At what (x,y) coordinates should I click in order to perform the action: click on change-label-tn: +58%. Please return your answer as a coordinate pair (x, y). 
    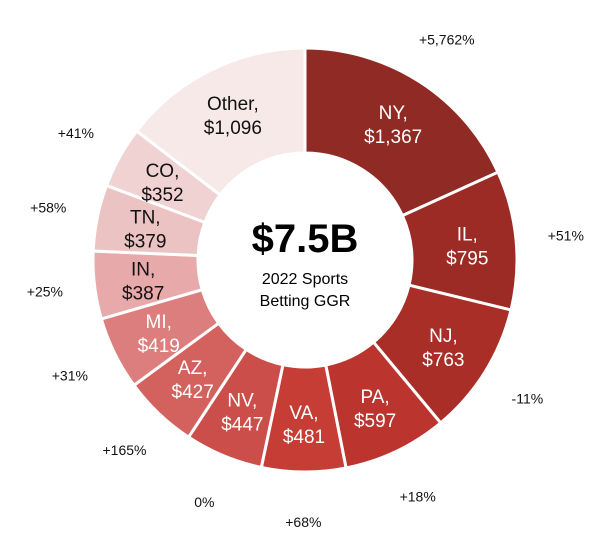
    Looking at the image, I should click on (48, 208).